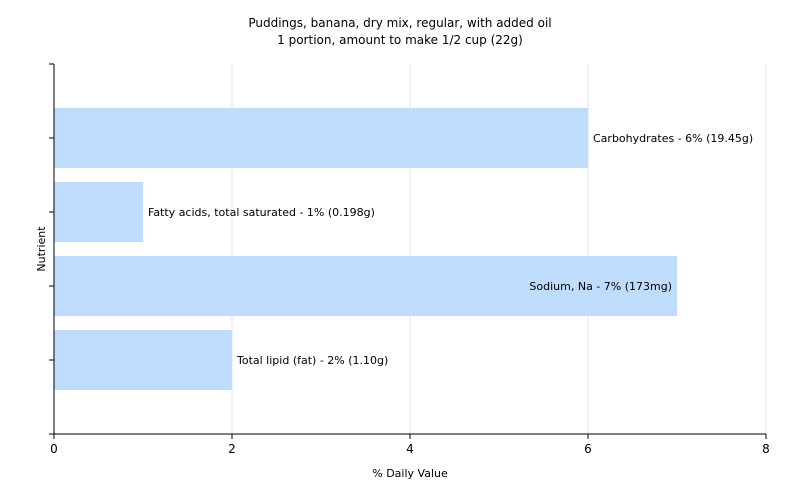  Describe the element at coordinates (312, 360) in the screenshot. I see `bar-data-label: Total lipid (fat) - 2% (1.10g)` at that location.